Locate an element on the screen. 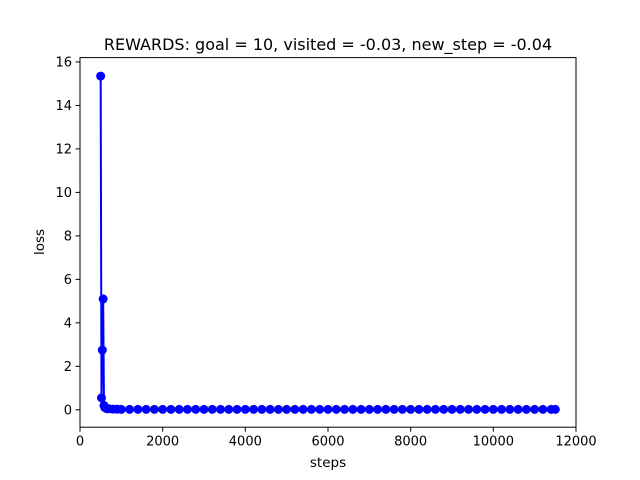 Image resolution: width=640 pixels, height=480 pixels. y-tick-label: 4 is located at coordinates (68, 323).